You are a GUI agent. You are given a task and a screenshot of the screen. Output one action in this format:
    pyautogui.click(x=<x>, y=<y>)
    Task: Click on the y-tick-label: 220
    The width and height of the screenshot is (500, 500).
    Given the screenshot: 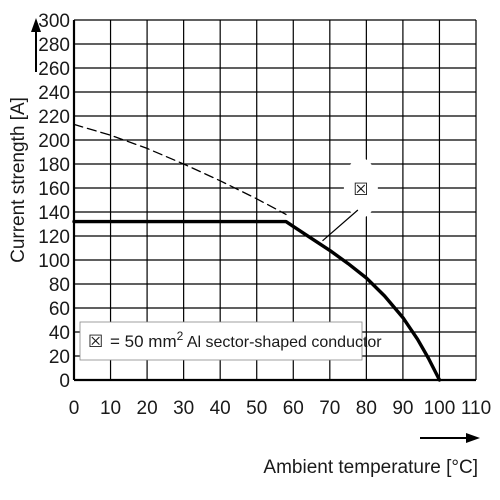 What is the action you would take?
    pyautogui.click(x=54, y=117)
    